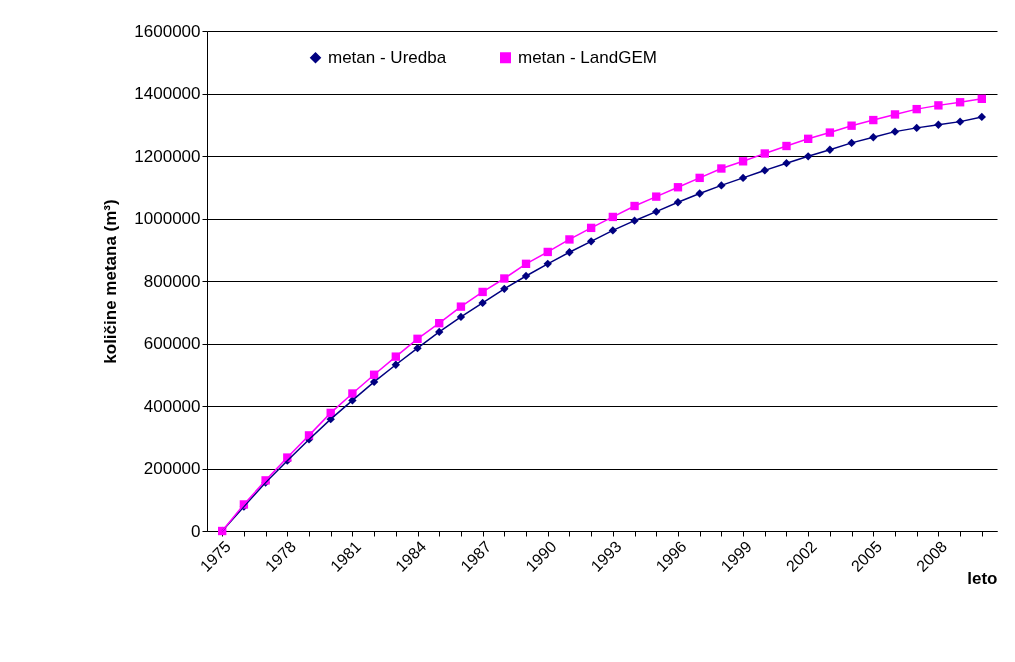 This screenshot has height=662, width=1015. I want to click on y-tick-label: 1200000, so click(167, 156).